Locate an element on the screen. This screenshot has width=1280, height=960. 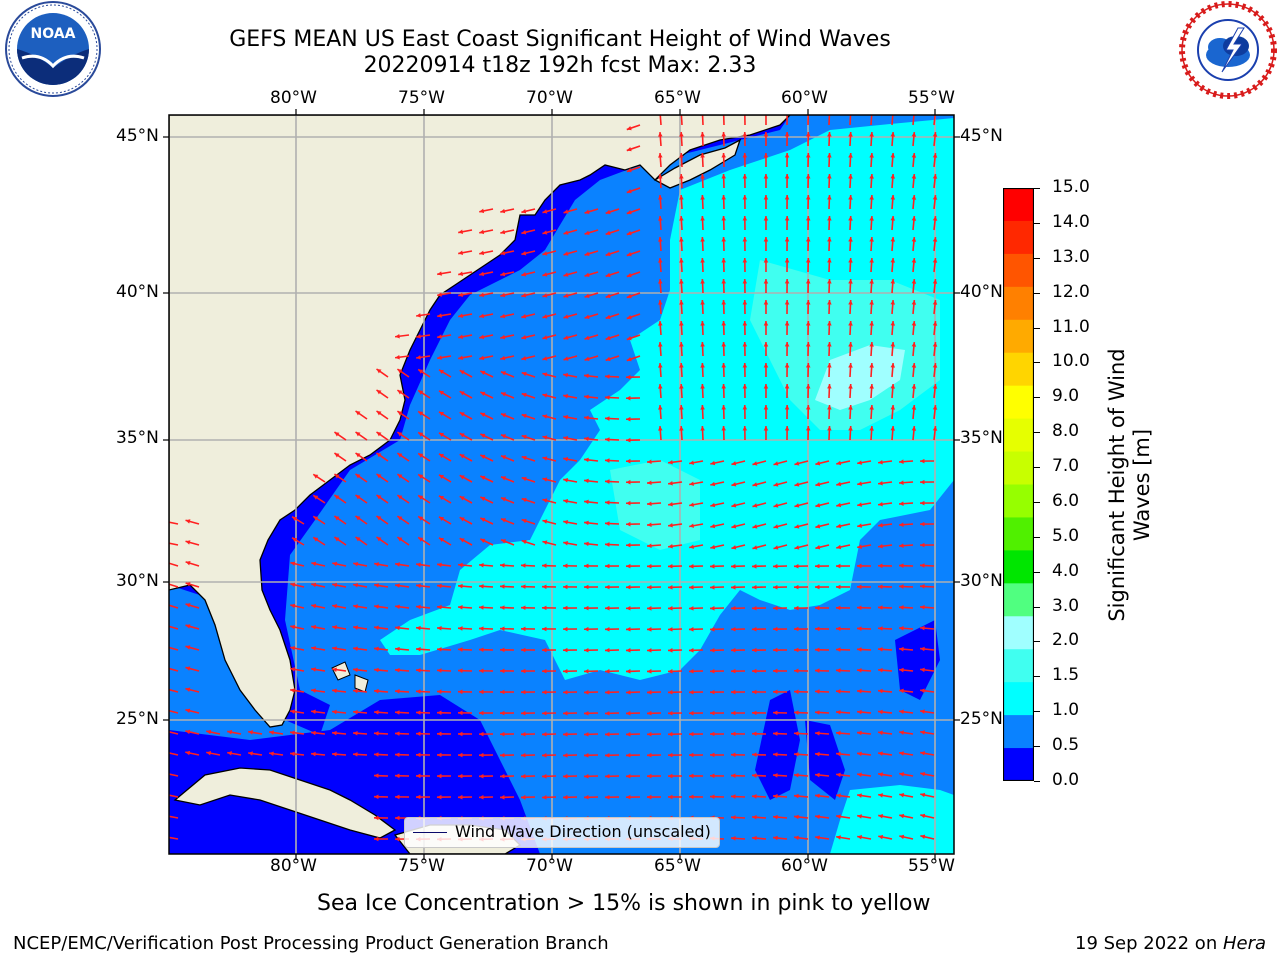
colorbar-tick-label: 15.0 is located at coordinates (1071, 187).